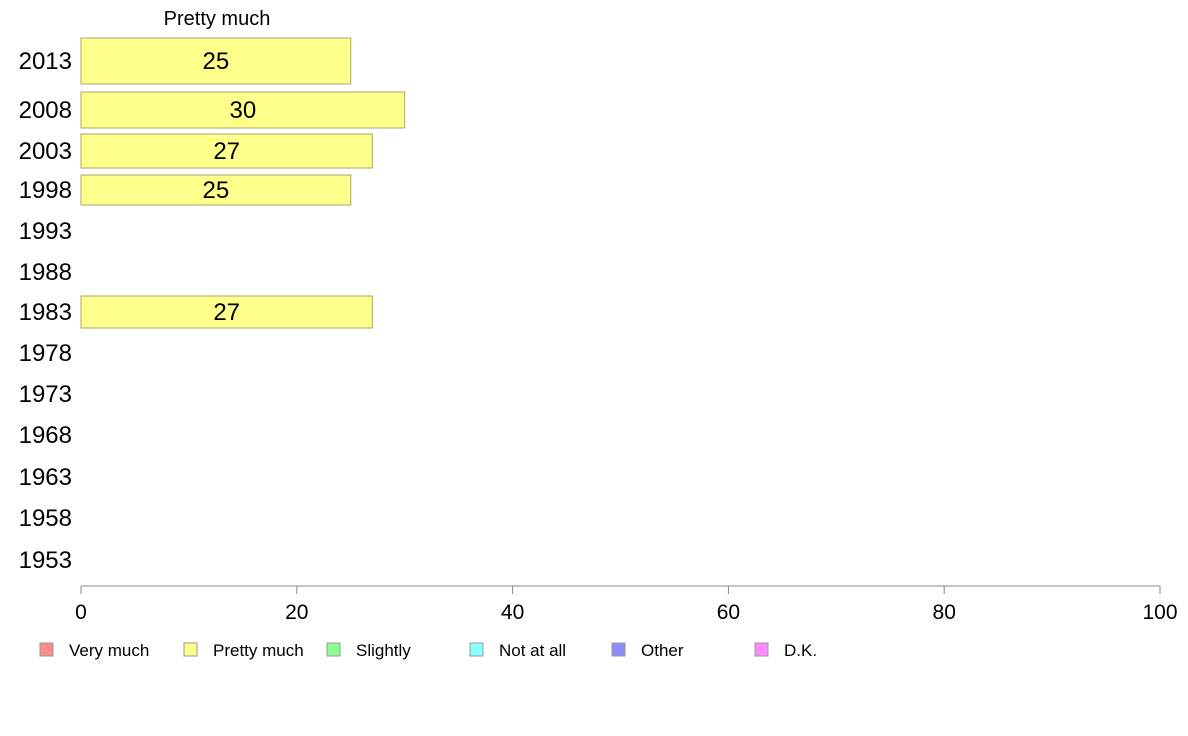 Image resolution: width=1188 pixels, height=736 pixels. I want to click on x-tick-label: 60, so click(728, 612).